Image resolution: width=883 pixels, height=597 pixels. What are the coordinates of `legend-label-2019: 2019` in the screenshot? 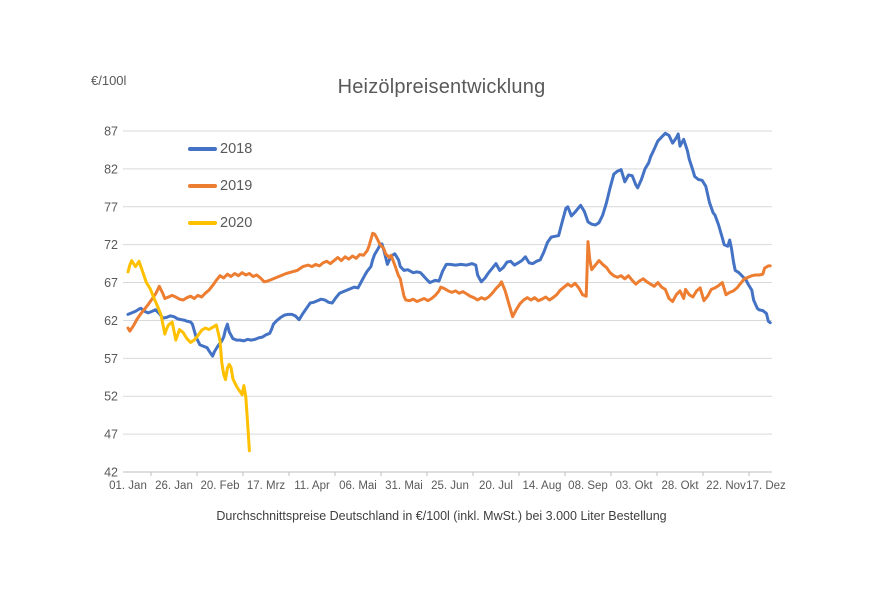 It's located at (236, 185).